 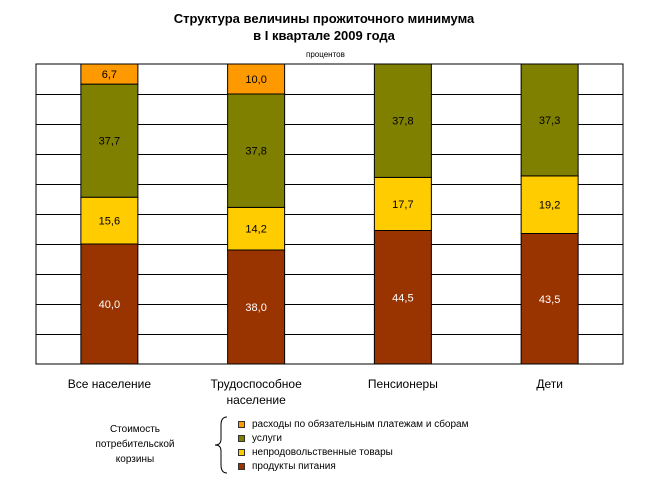 I want to click on category-label: Все население, so click(x=109, y=384).